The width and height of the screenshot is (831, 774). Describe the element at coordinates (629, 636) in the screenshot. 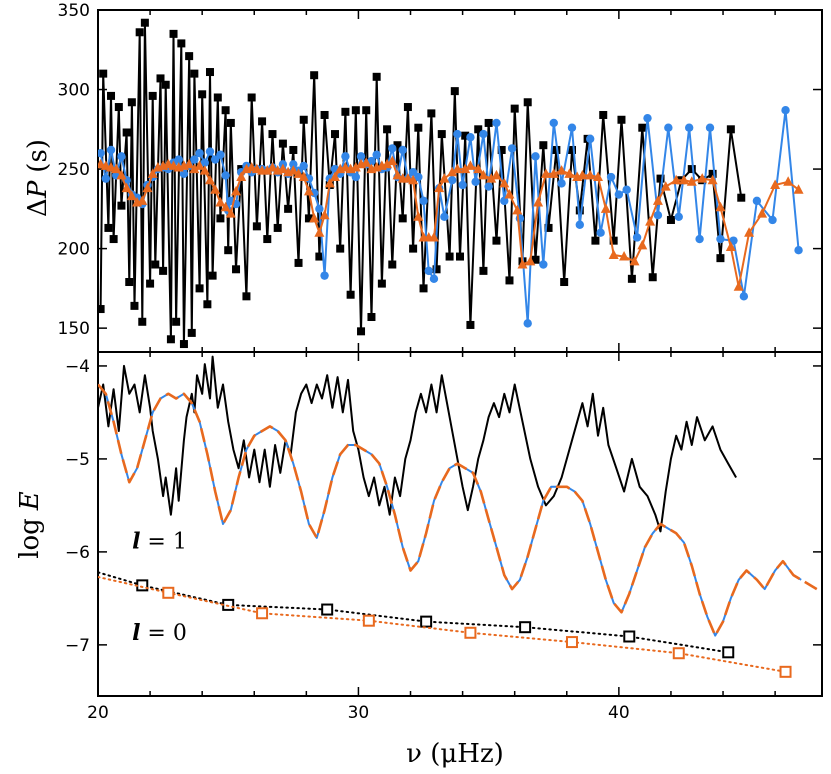

I see `loge-series-3-point` at that location.